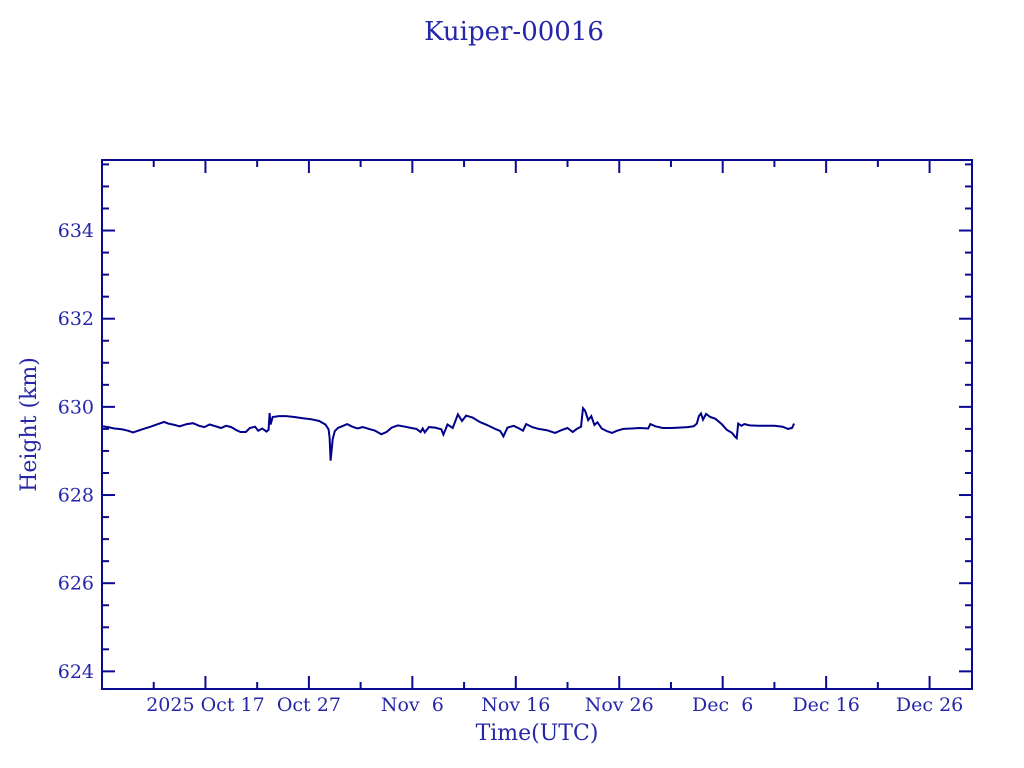  What do you see at coordinates (76, 496) in the screenshot?
I see `y-tick-label: 628` at bounding box center [76, 496].